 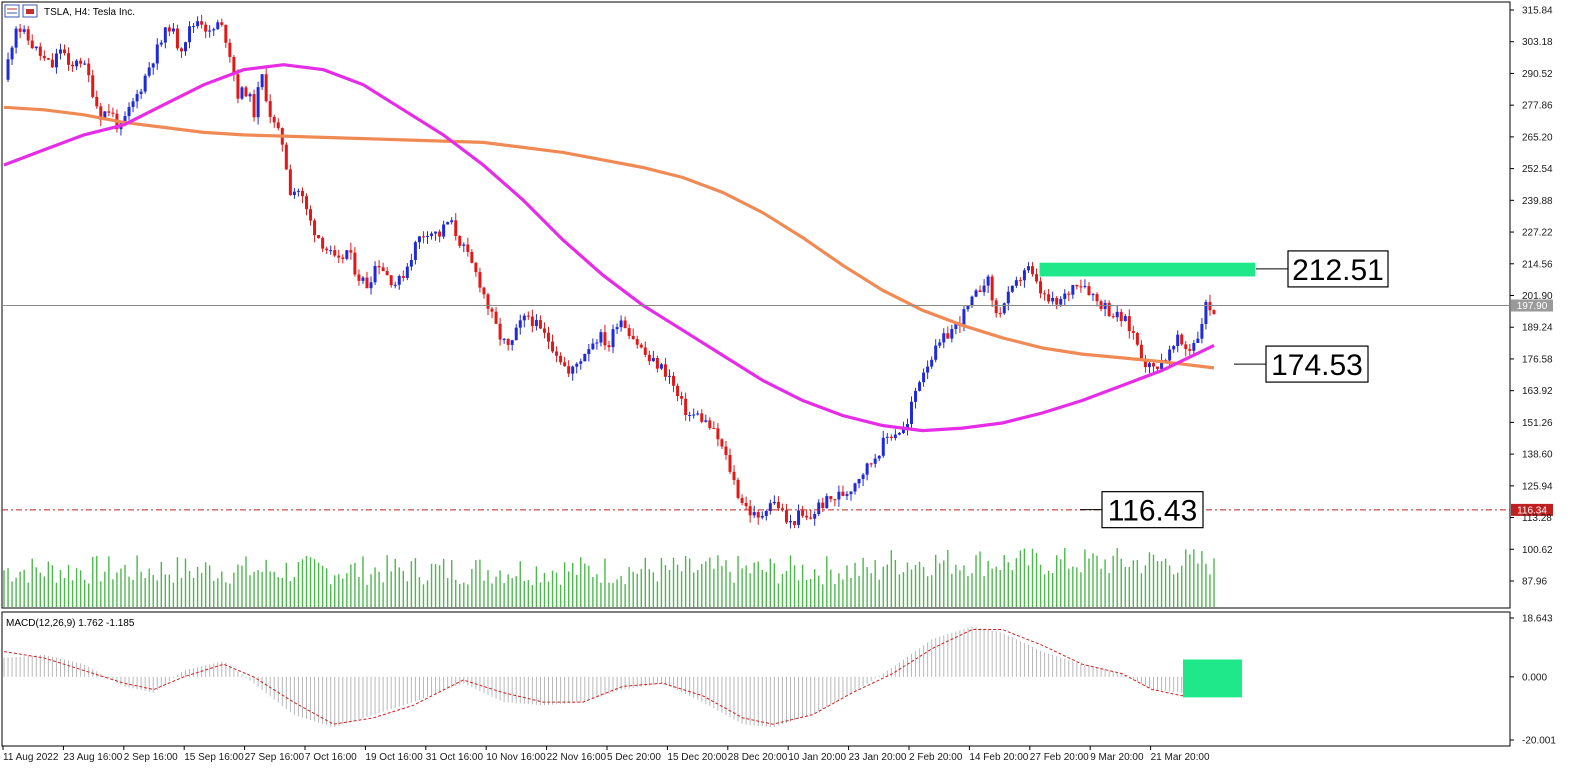 What do you see at coordinates (89, 12) in the screenshot?
I see `chart-title: TSLA, H4: Tesla Inc.` at bounding box center [89, 12].